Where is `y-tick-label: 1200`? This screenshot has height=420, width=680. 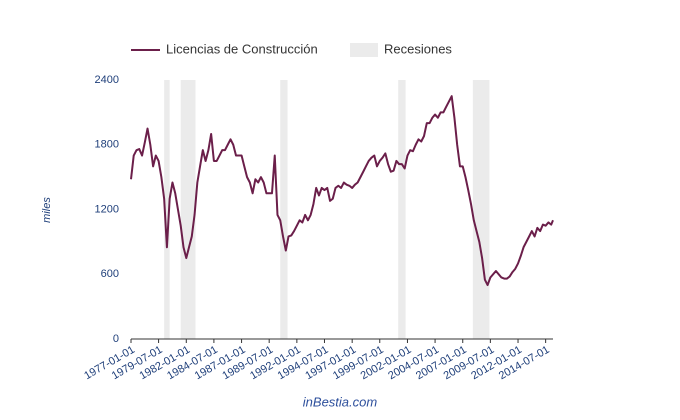 y-tick-label: 1200 is located at coordinates (107, 209).